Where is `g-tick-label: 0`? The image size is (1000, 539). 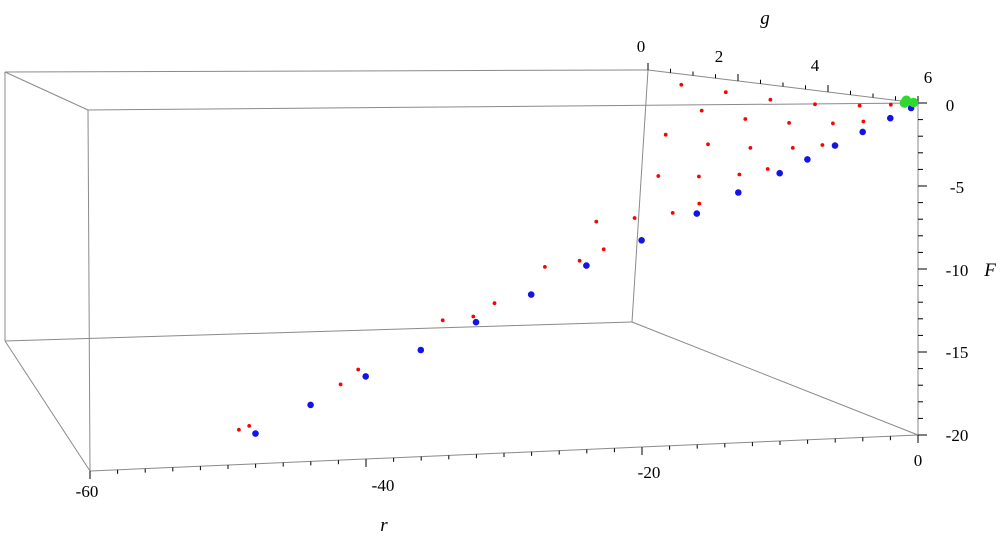 g-tick-label: 0 is located at coordinates (641, 46).